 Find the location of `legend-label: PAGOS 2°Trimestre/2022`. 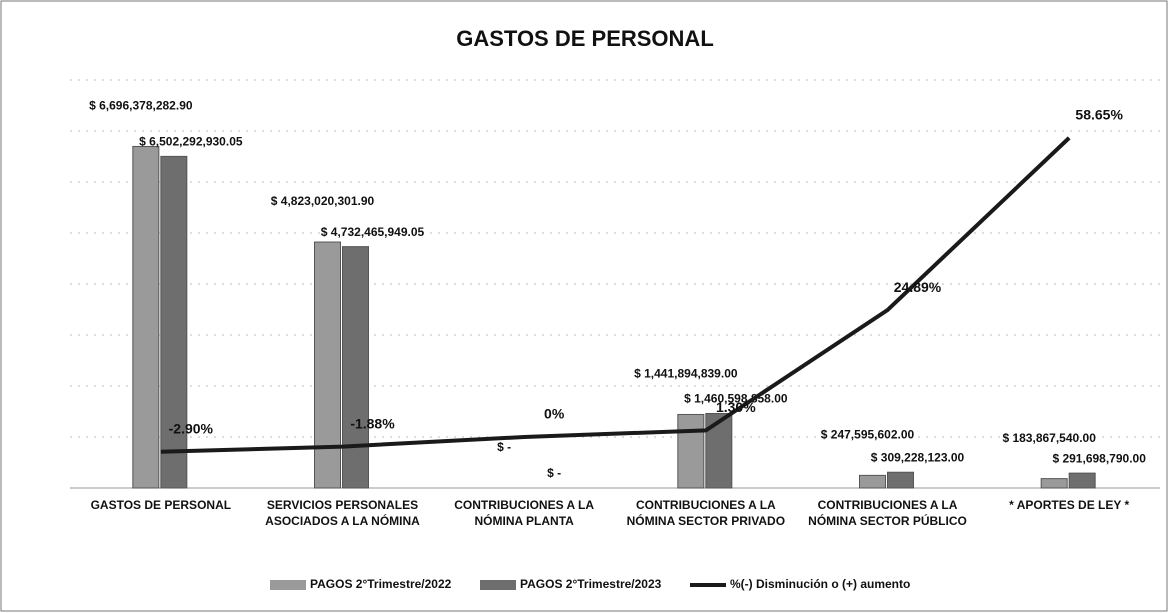

legend-label: PAGOS 2°Trimestre/2022 is located at coordinates (381, 584).